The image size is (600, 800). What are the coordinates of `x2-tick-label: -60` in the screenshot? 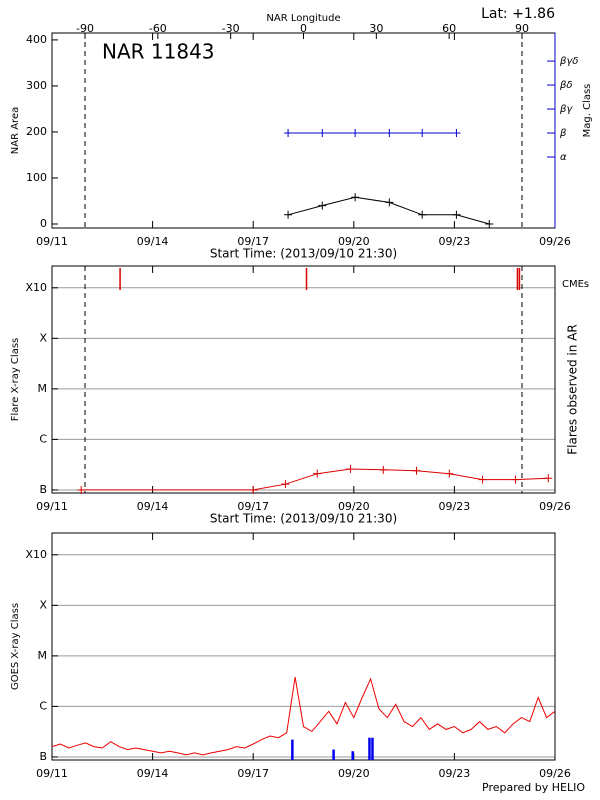 It's located at (158, 28).